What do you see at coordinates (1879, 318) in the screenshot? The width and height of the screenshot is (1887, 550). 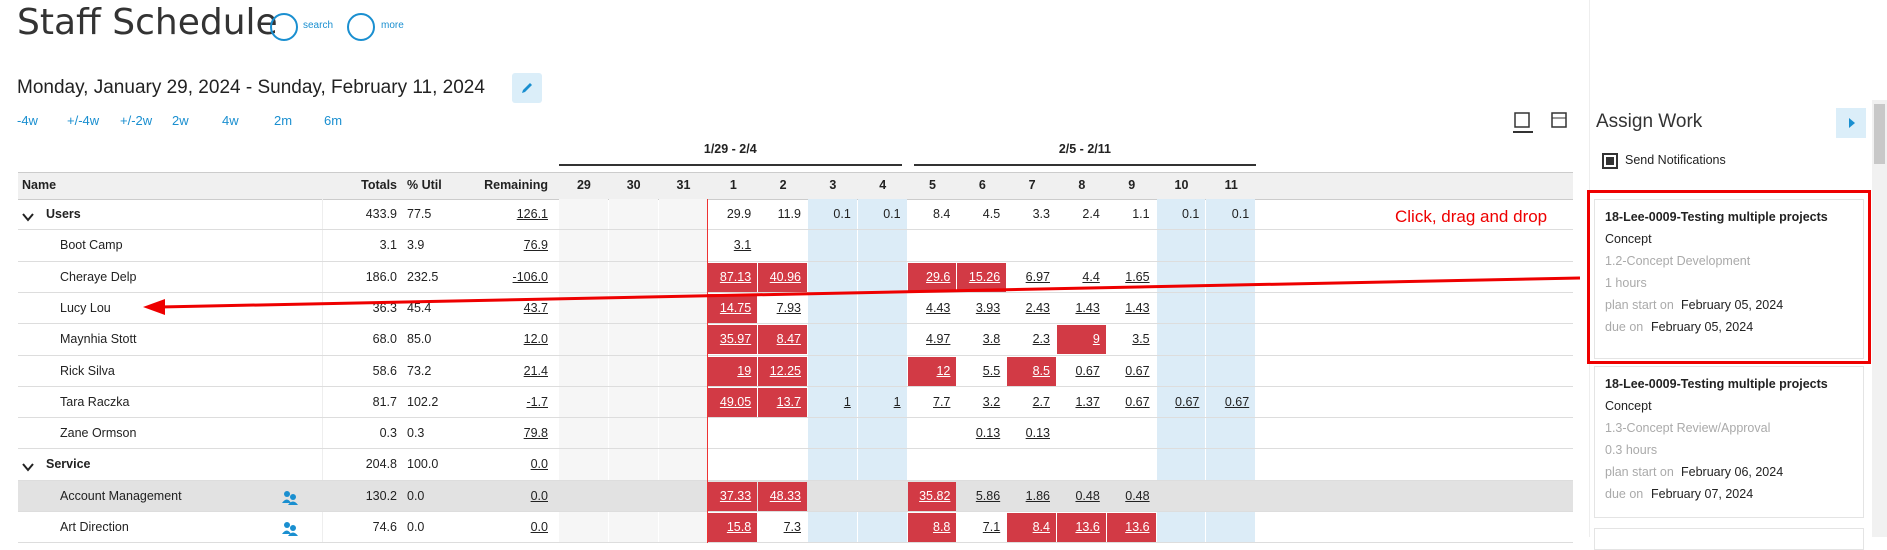 I see `scrollbar` at bounding box center [1879, 318].